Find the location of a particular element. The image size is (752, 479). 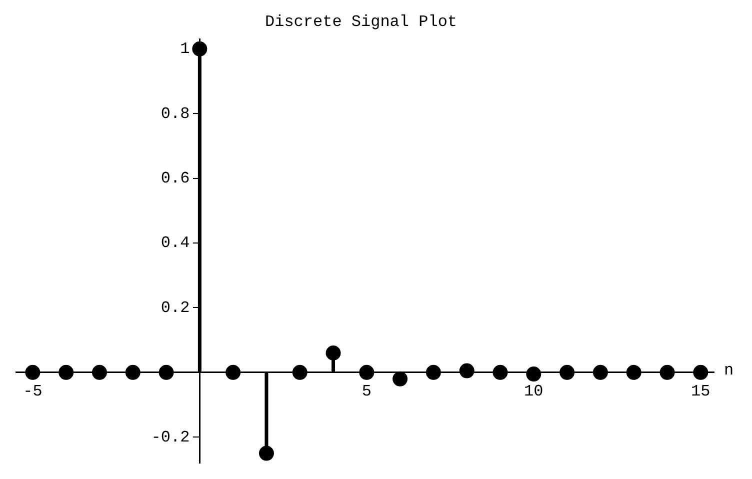

y-tick-label: -0.2 is located at coordinates (170, 437).